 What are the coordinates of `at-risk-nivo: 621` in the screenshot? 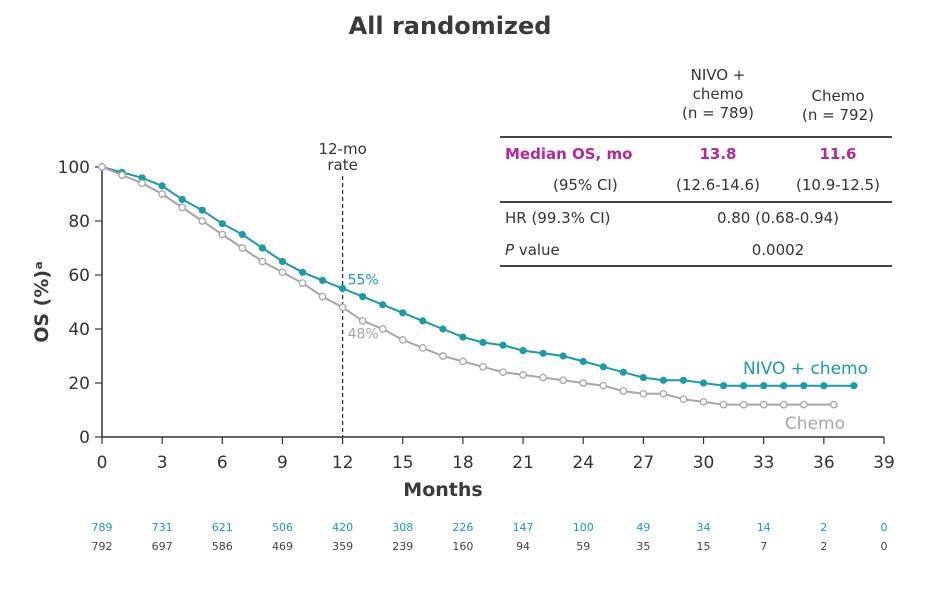 It's located at (222, 527).